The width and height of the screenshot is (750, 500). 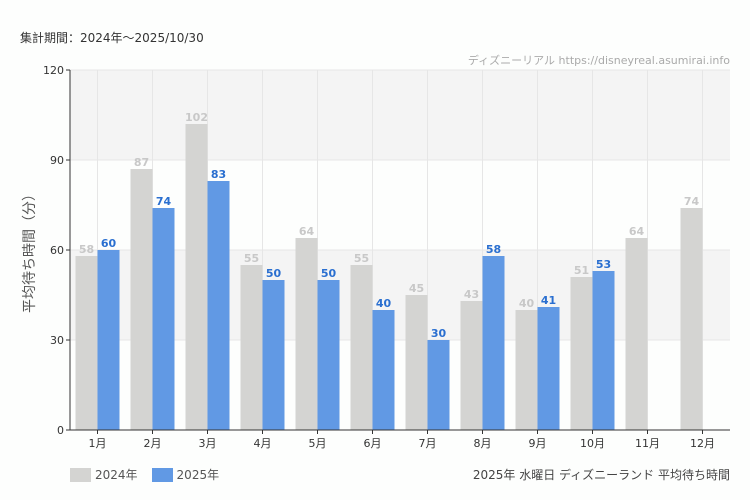 What do you see at coordinates (416, 288) in the screenshot?
I see `data-label: 45` at bounding box center [416, 288].